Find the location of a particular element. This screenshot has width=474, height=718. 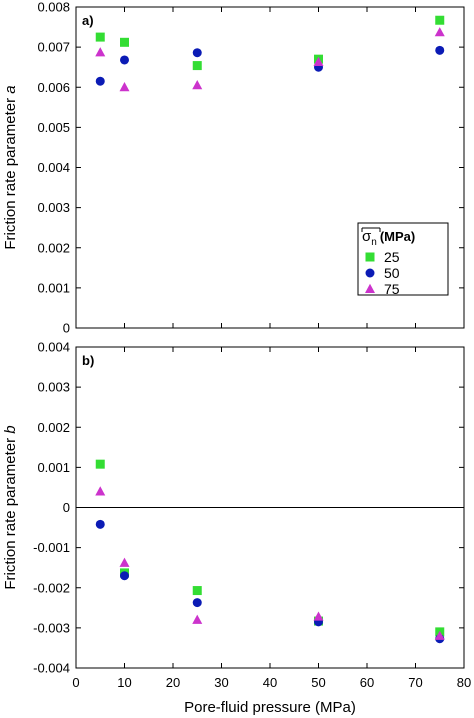

y-tick-label: 0.005 is located at coordinates (53, 127).